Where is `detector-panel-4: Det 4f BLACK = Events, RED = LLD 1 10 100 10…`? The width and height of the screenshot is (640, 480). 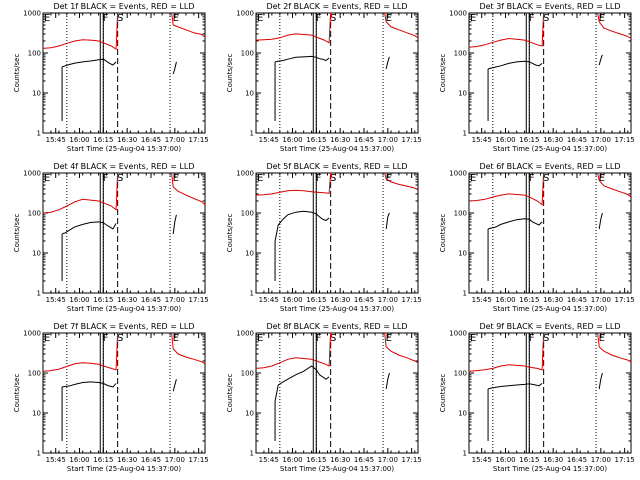 detector-panel-4: Det 4f BLACK = Events, RED = LLD 1 10 100 10… is located at coordinates (106, 240).